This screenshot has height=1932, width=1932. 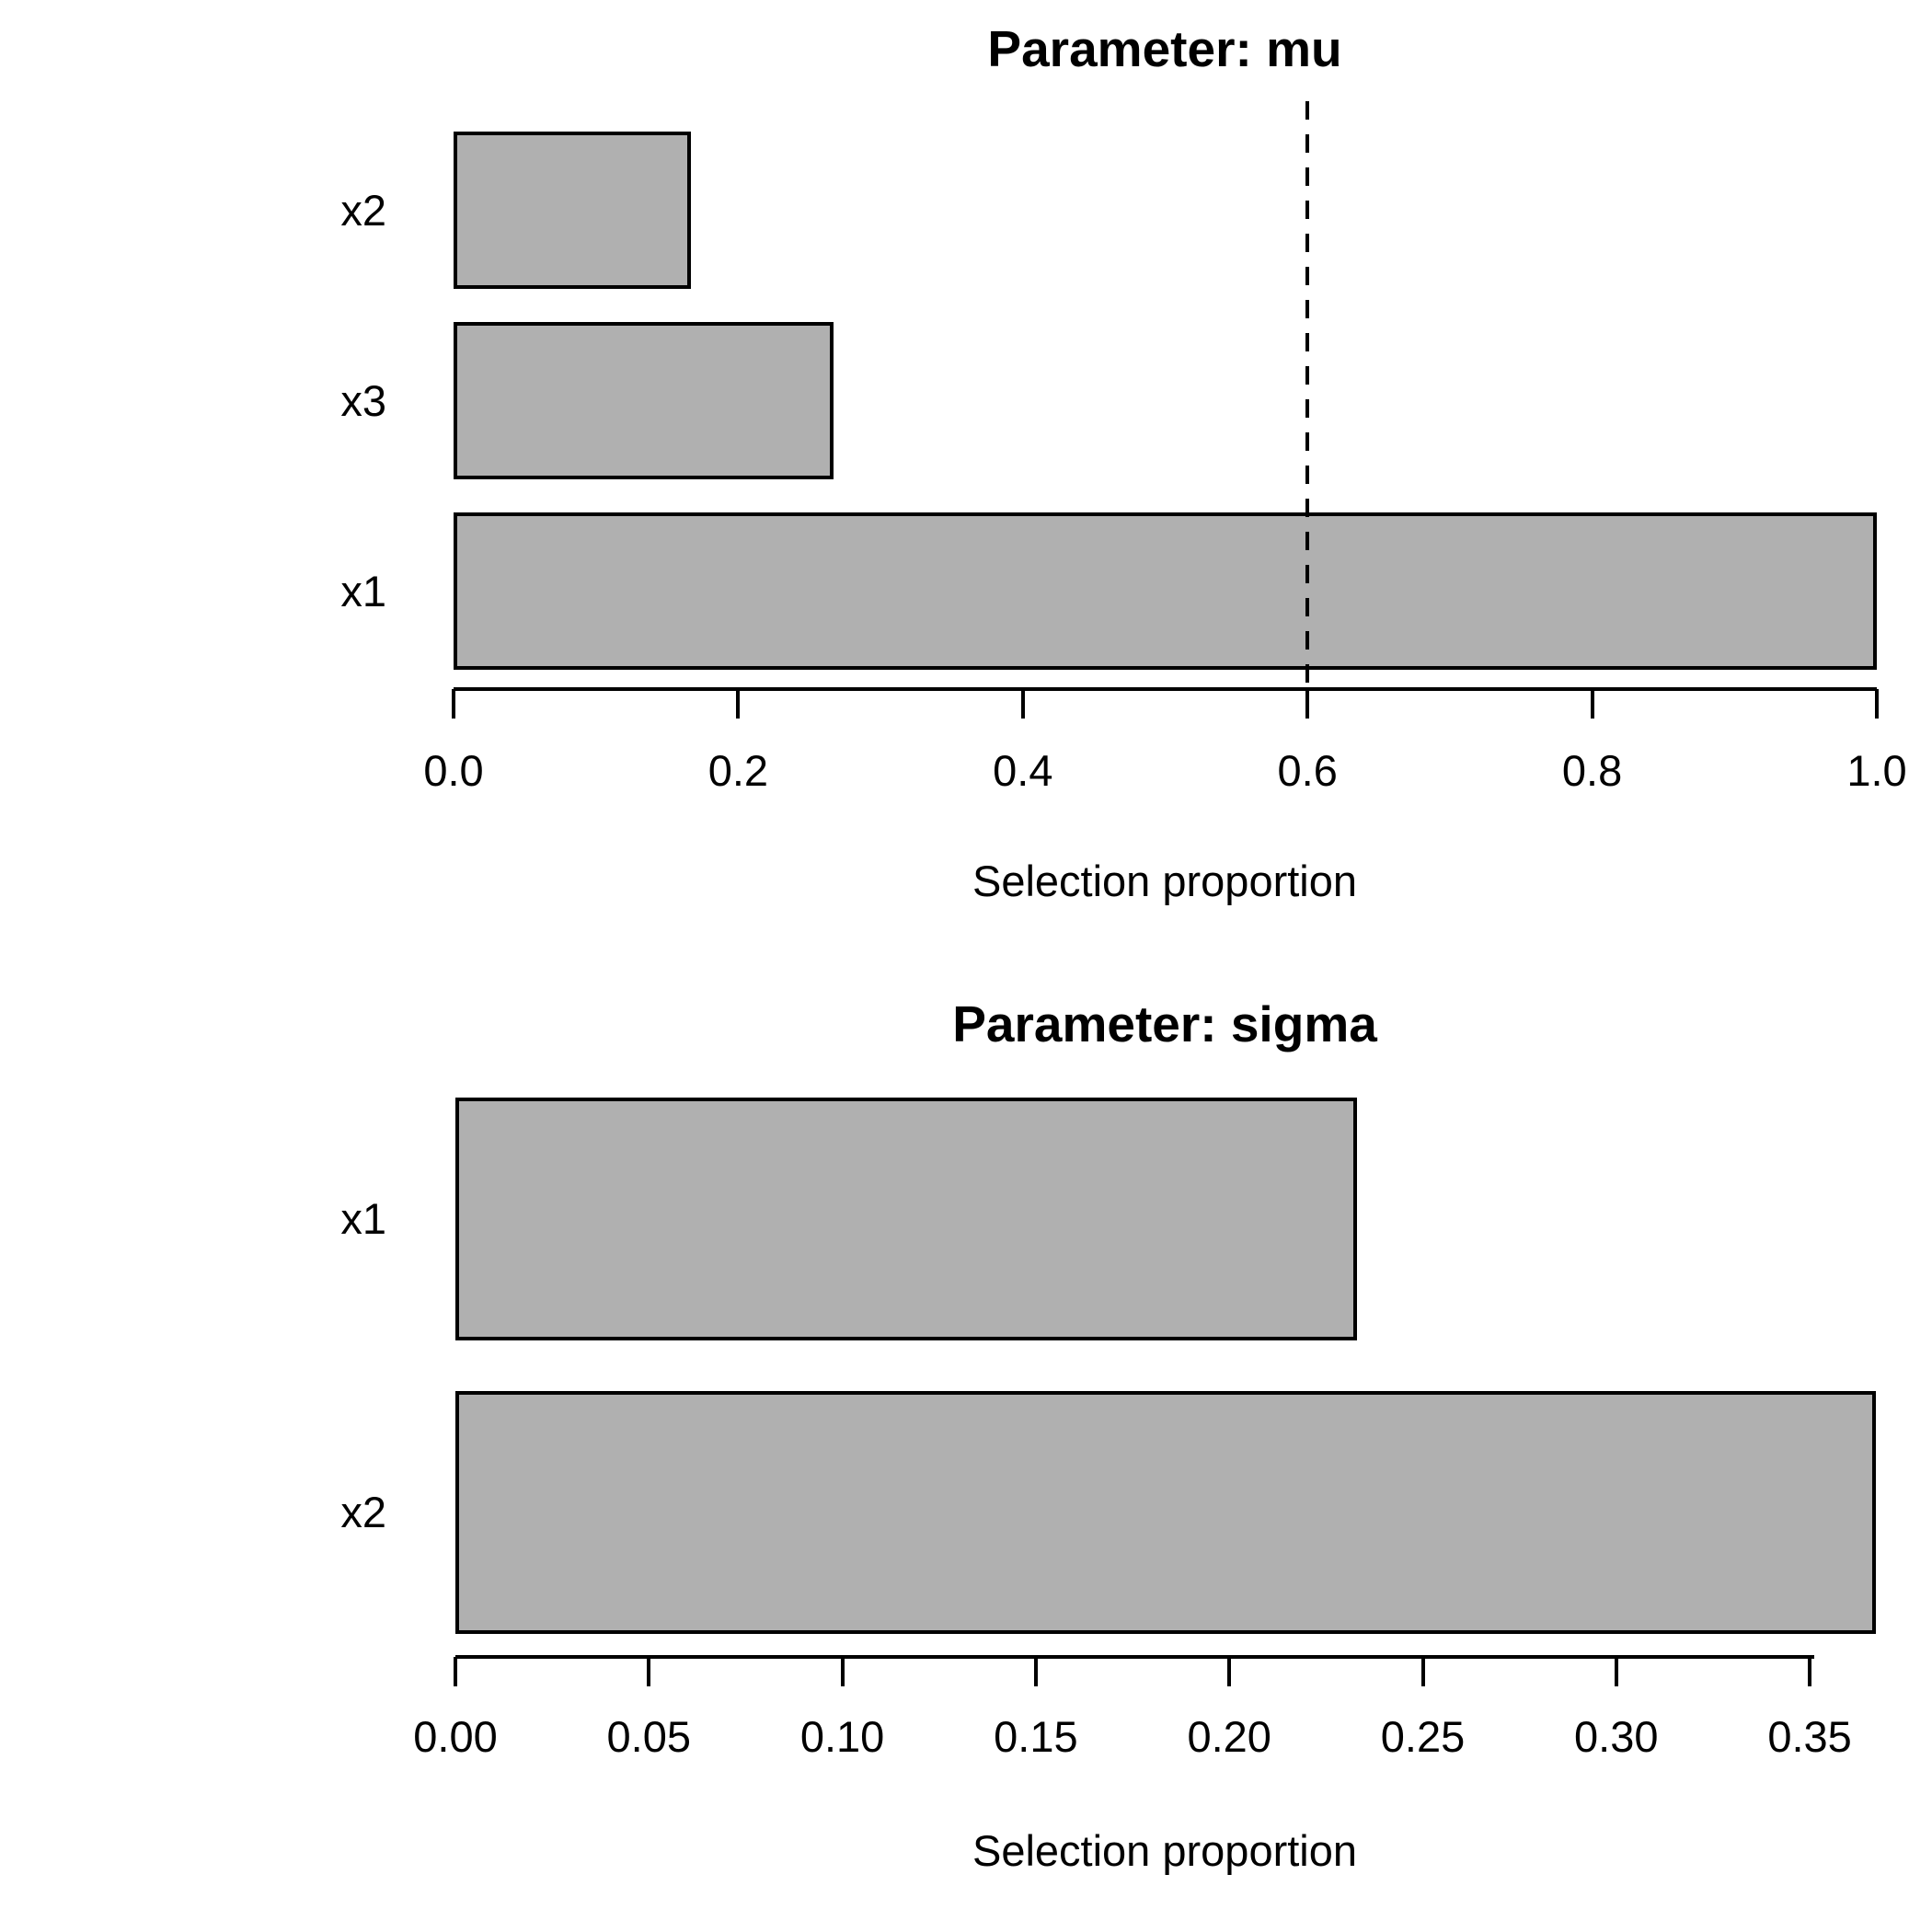 What do you see at coordinates (649, 1736) in the screenshot?
I see `x-axis-tick-label: 0.05` at bounding box center [649, 1736].